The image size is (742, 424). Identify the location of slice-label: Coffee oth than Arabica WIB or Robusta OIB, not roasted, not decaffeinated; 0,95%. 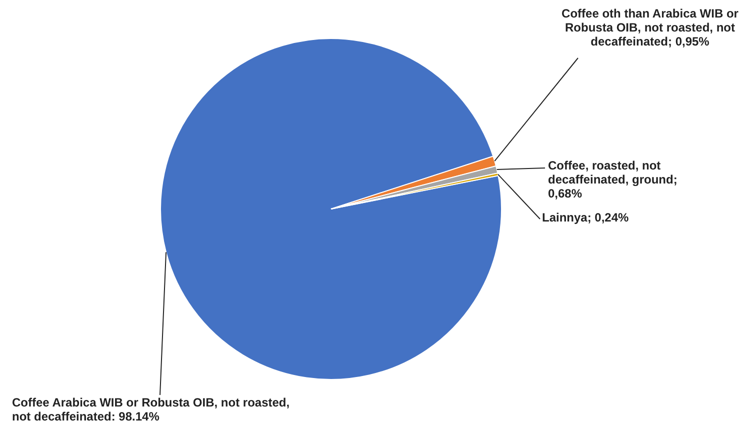
(650, 27).